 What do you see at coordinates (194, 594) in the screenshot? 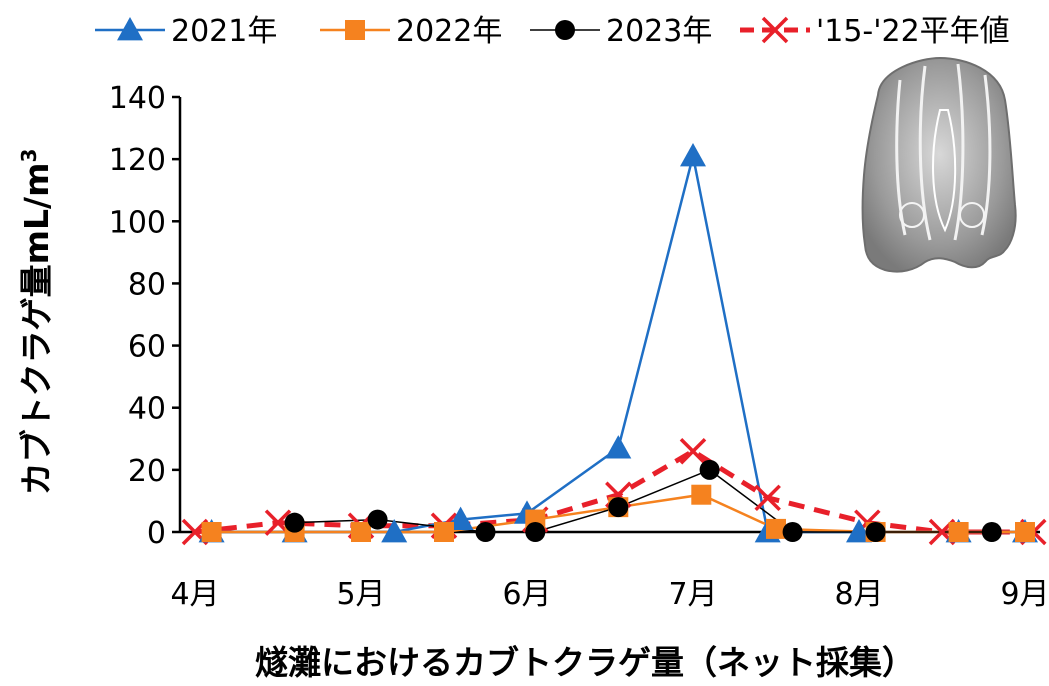
I see `x-tick-label: 4月` at bounding box center [194, 594].